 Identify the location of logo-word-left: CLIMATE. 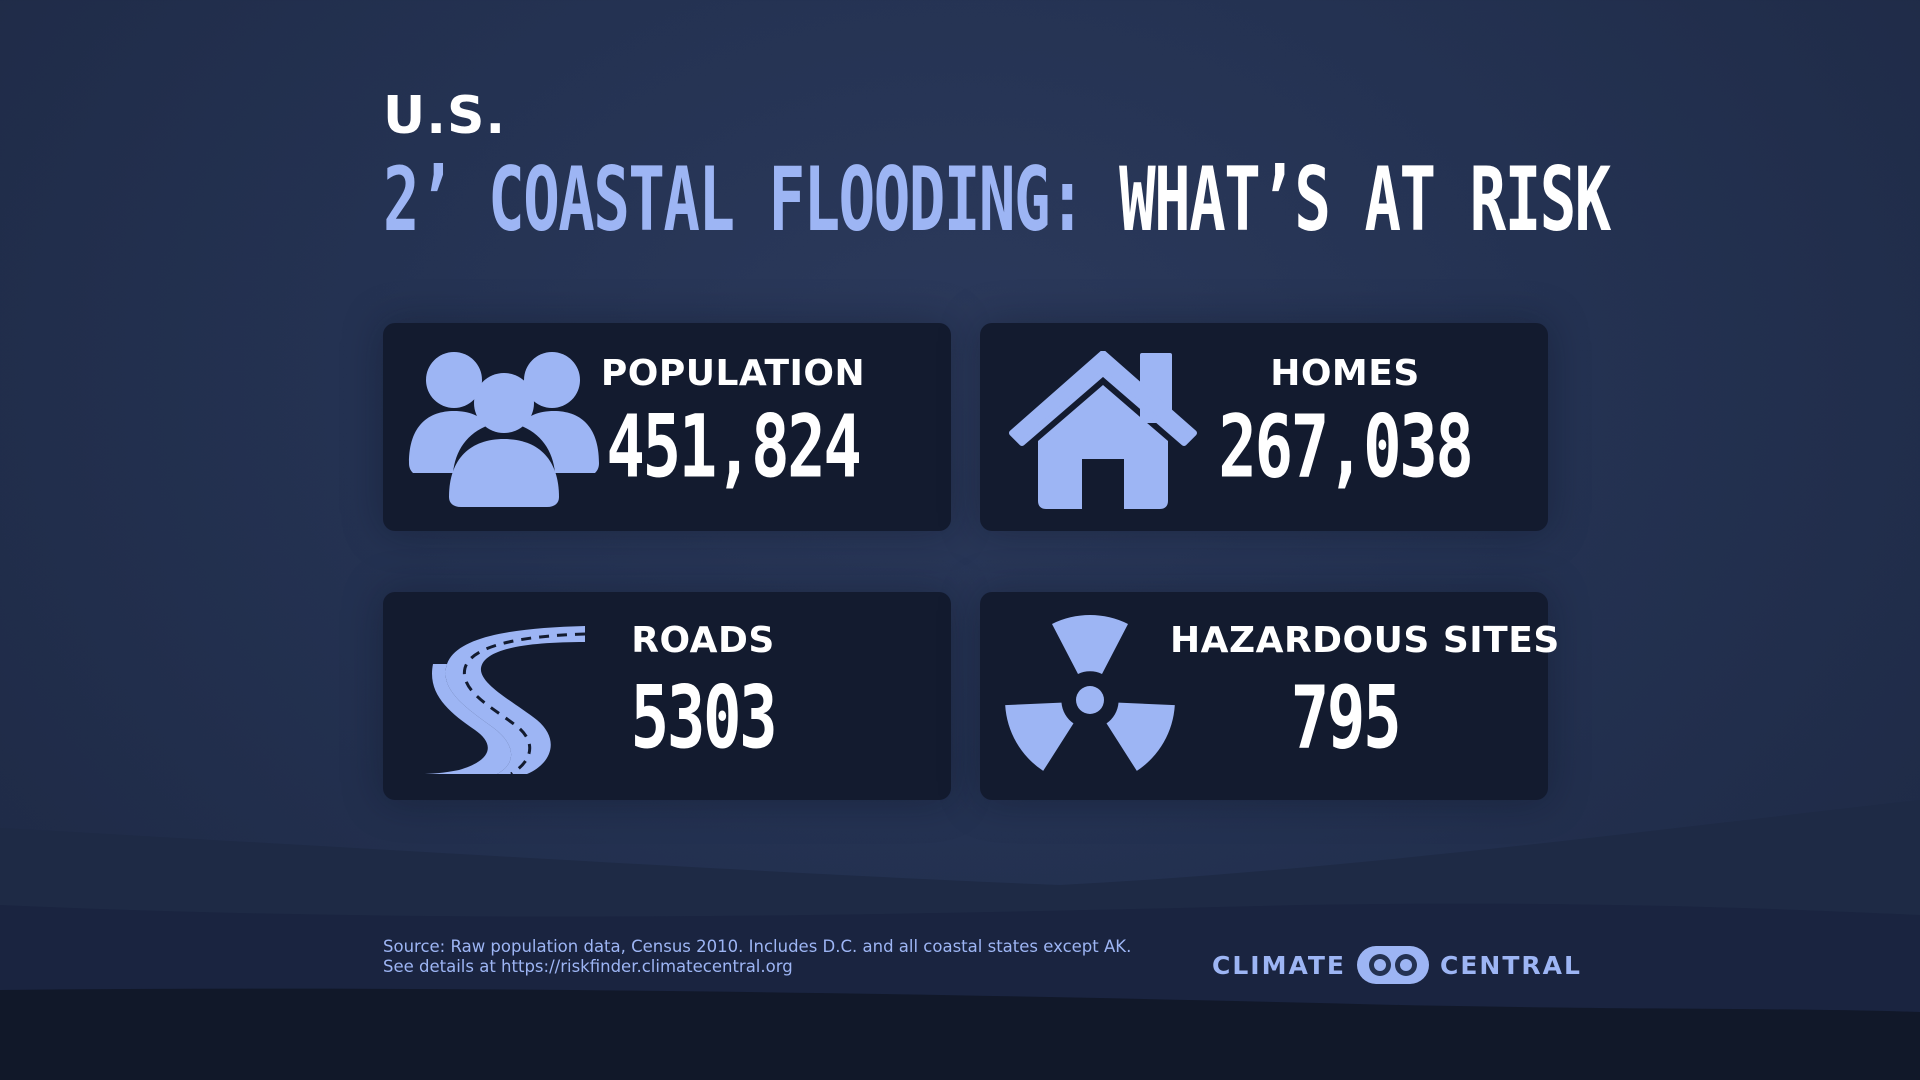
(1279, 965).